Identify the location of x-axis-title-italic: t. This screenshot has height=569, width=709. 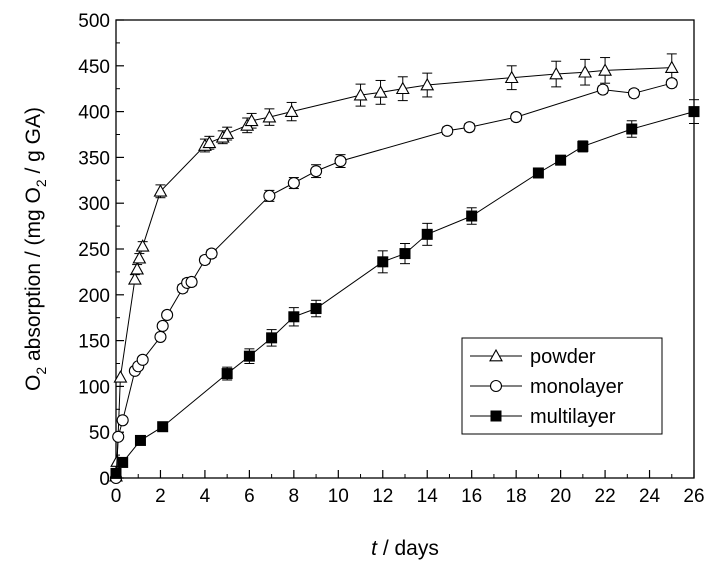
(374, 548).